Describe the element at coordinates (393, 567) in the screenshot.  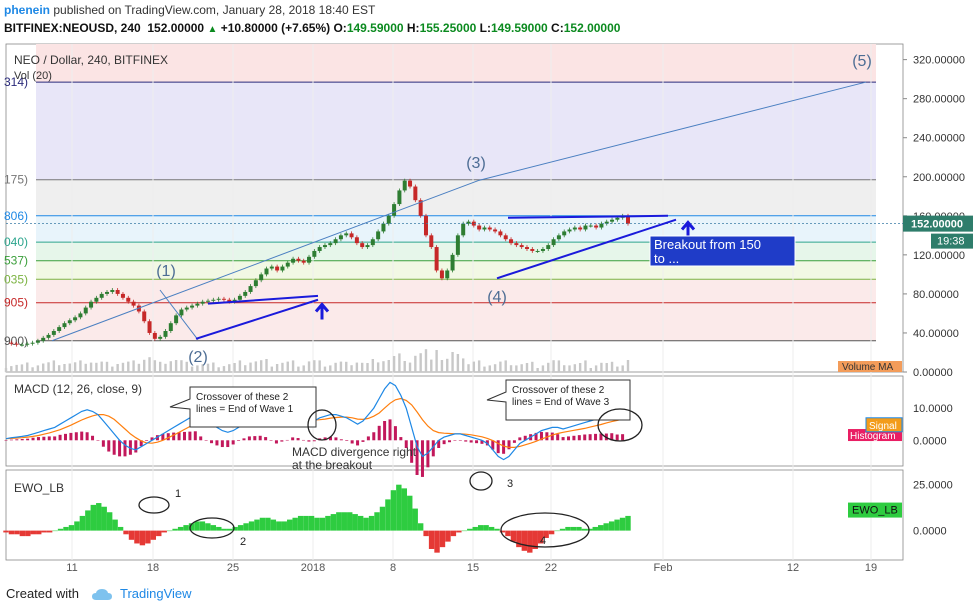
I see `x-tick-label: 8` at that location.